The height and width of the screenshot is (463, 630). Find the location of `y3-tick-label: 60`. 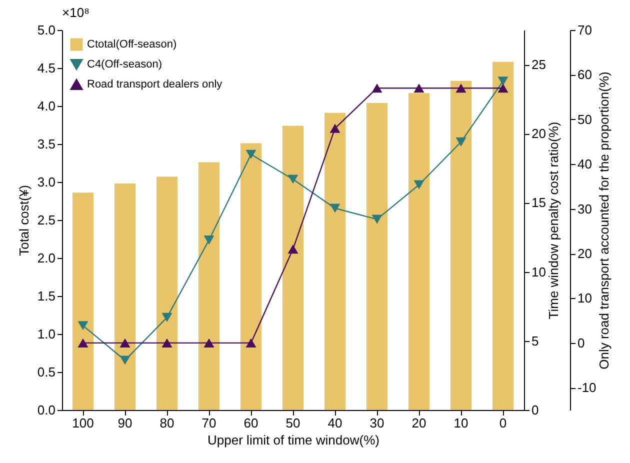

y3-tick-label: 60 is located at coordinates (585, 74).